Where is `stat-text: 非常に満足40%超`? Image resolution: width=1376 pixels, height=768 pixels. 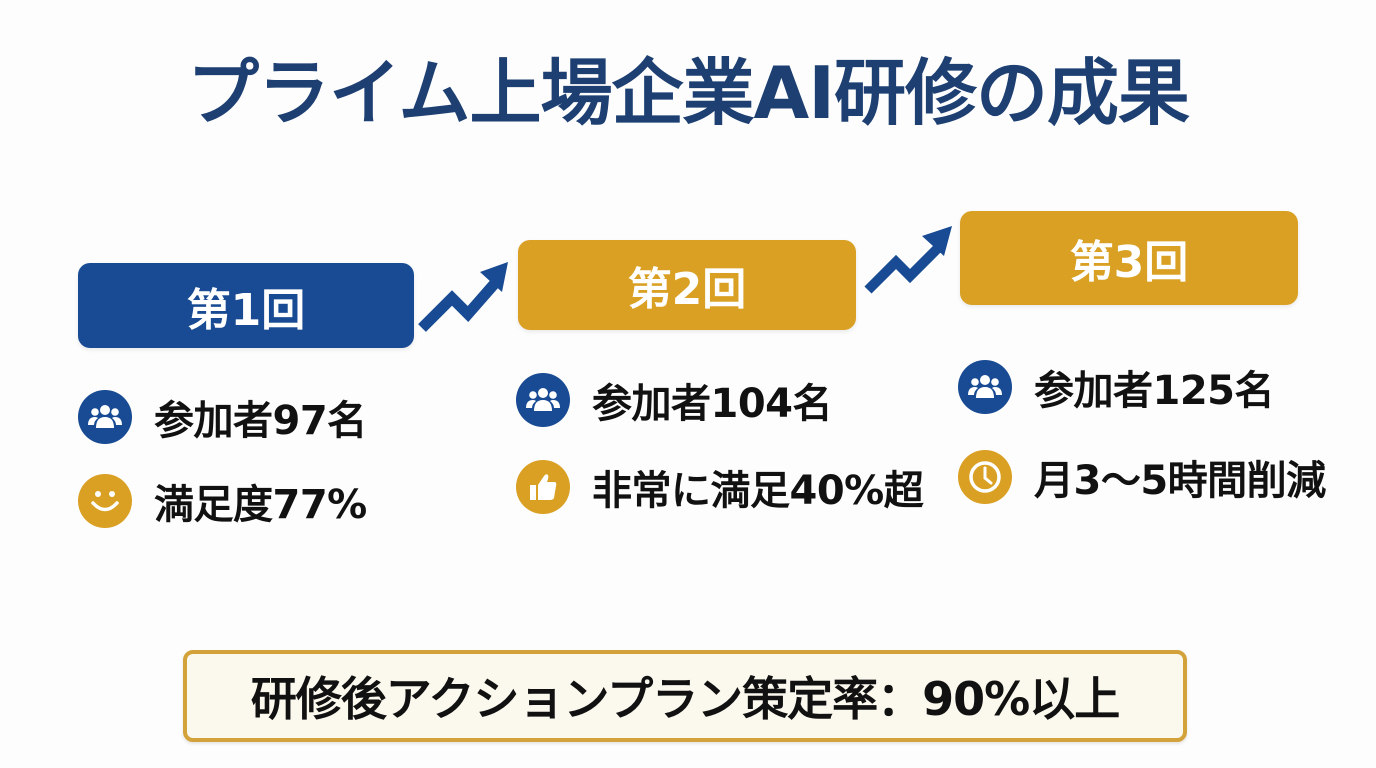 stat-text: 非常に満足40%超 is located at coordinates (758, 491).